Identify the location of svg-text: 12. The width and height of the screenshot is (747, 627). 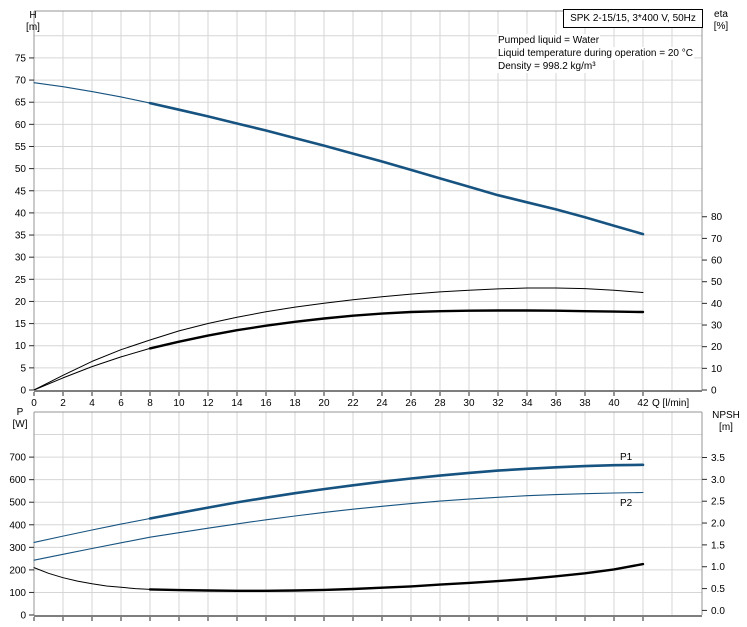
(208, 403).